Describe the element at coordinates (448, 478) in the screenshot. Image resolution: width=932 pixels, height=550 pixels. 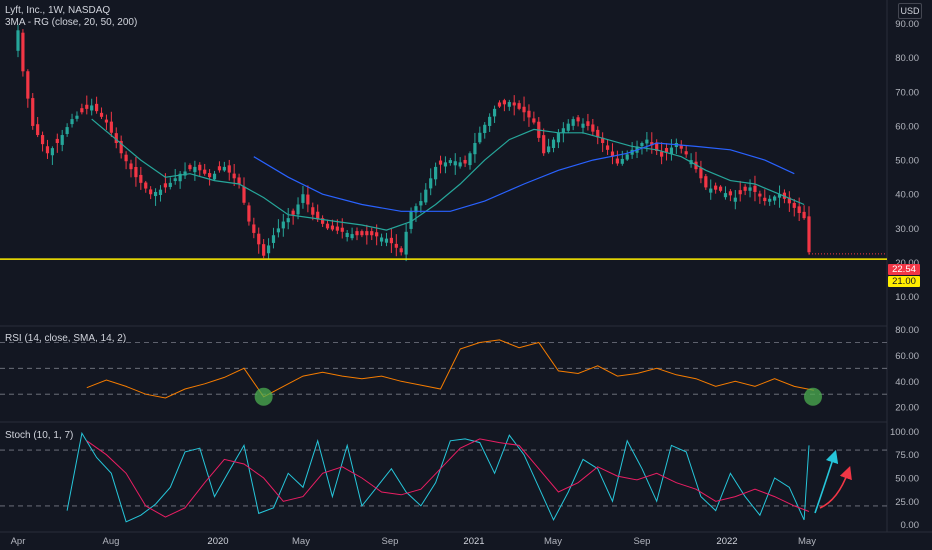
I see `stoch-d-line` at that location.